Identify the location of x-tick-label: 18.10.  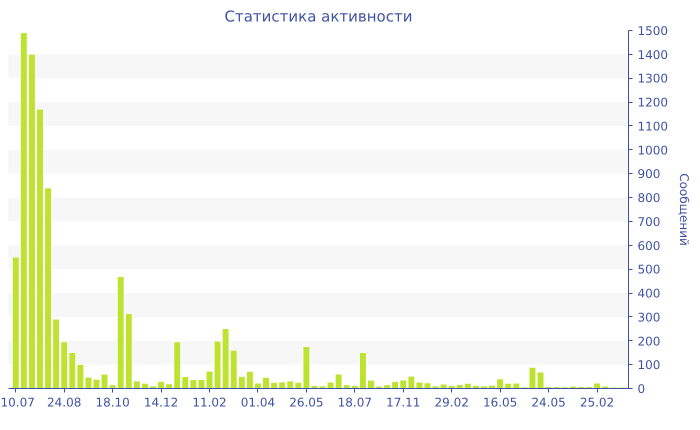
(112, 403).